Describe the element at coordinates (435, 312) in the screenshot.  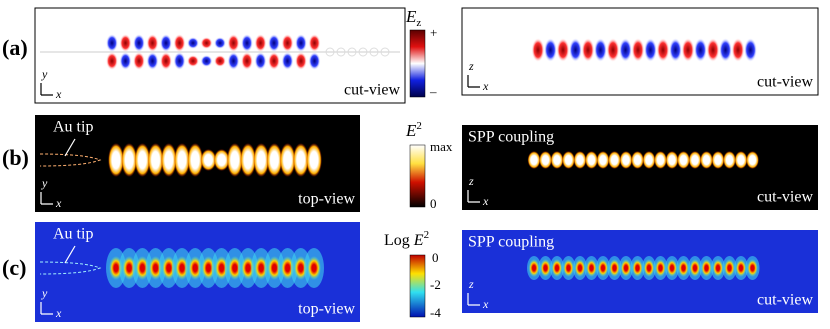
I see `colorbar-tick: -4` at that location.